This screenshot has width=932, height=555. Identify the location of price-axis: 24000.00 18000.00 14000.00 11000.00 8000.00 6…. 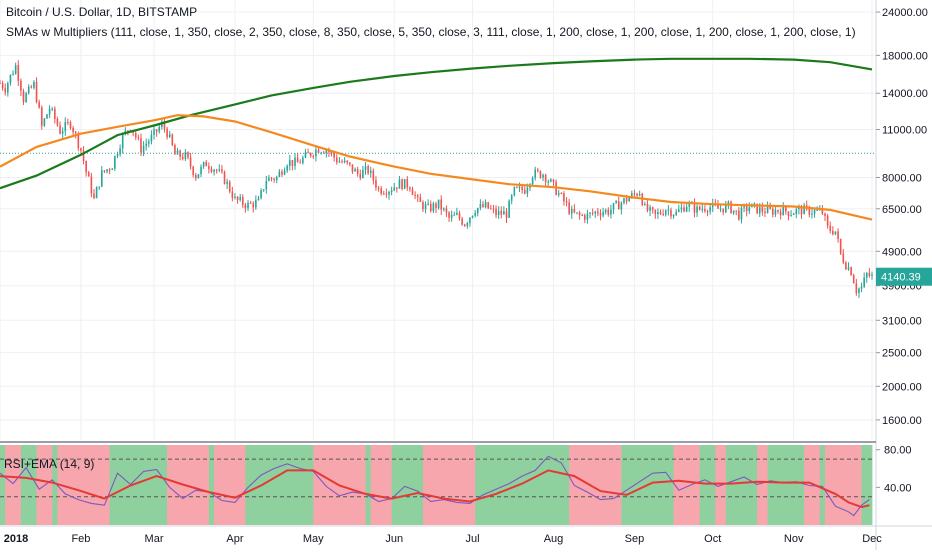
(902, 250).